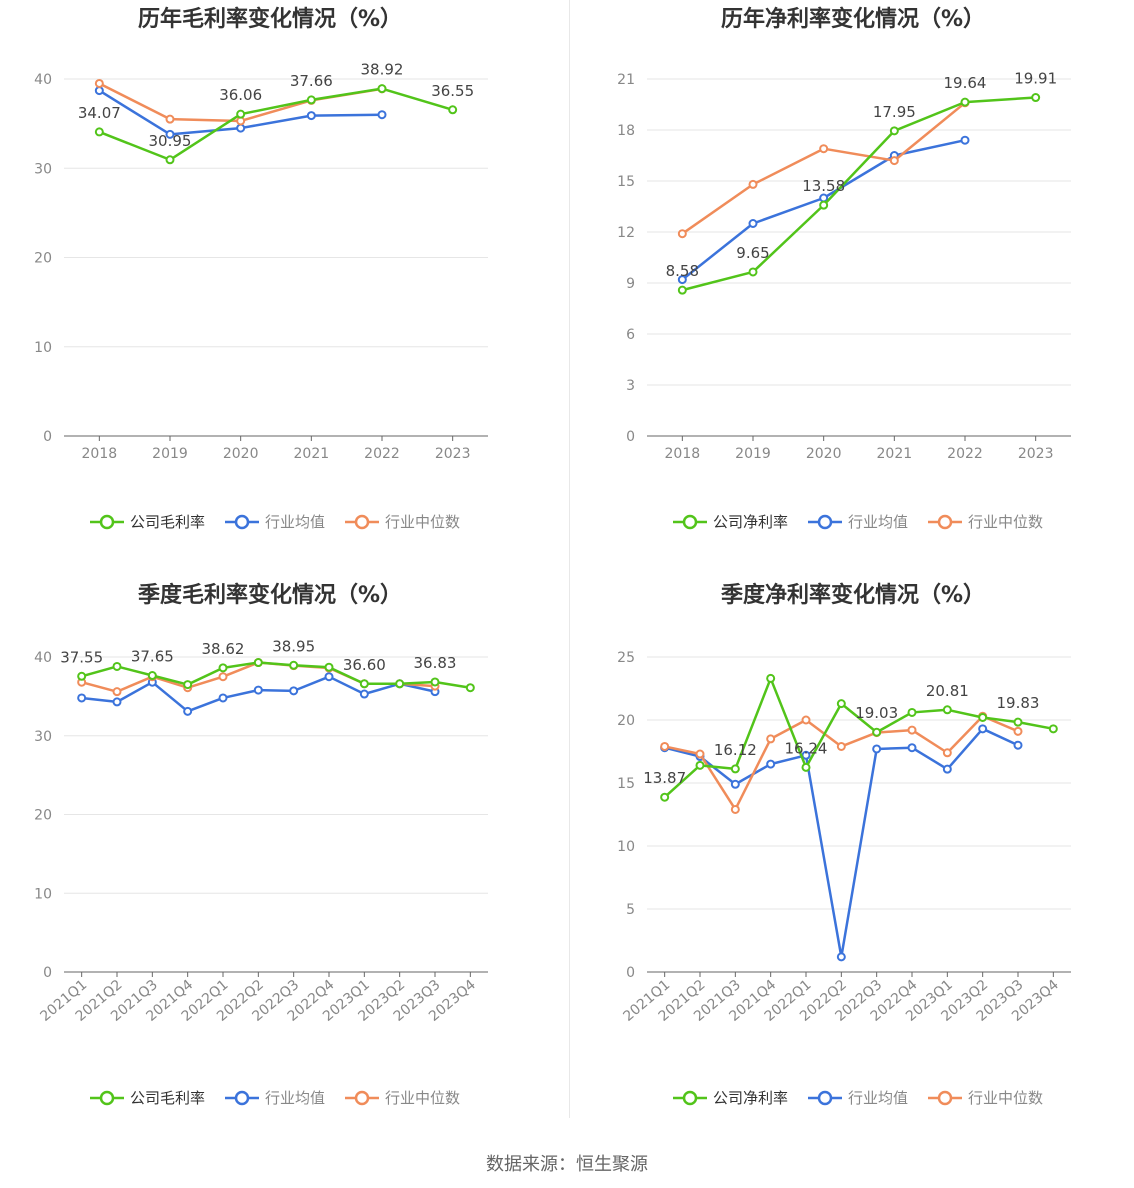 The height and width of the screenshot is (1188, 1134). What do you see at coordinates (626, 233) in the screenshot?
I see `y-tick-label: 12` at bounding box center [626, 233].